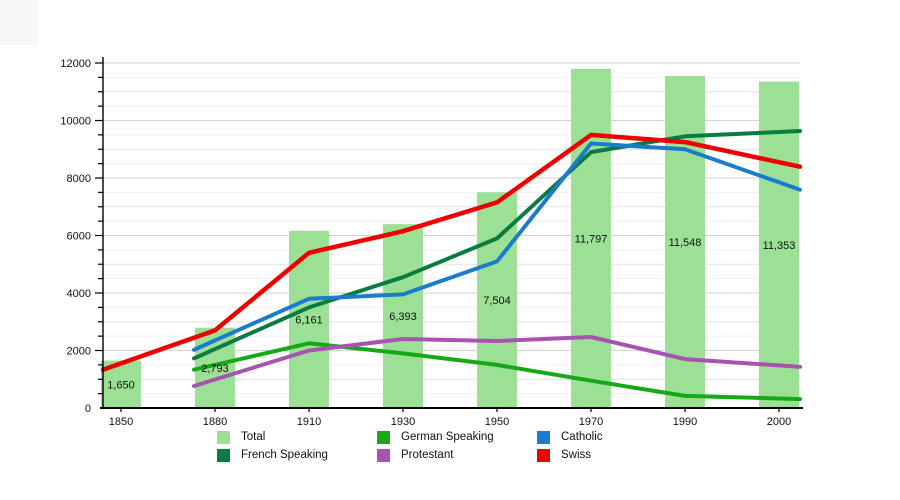  I want to click on legend-item-swiss: Swiss, so click(617, 455).